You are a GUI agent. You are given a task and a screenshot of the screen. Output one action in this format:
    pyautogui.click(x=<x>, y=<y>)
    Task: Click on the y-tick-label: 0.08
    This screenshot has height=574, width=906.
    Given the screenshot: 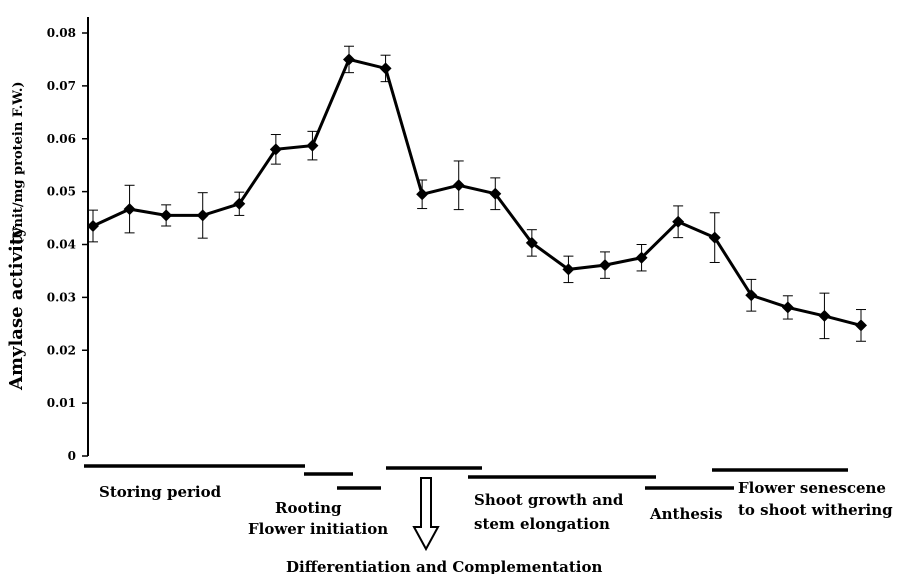 What is the action you would take?
    pyautogui.click(x=61, y=33)
    